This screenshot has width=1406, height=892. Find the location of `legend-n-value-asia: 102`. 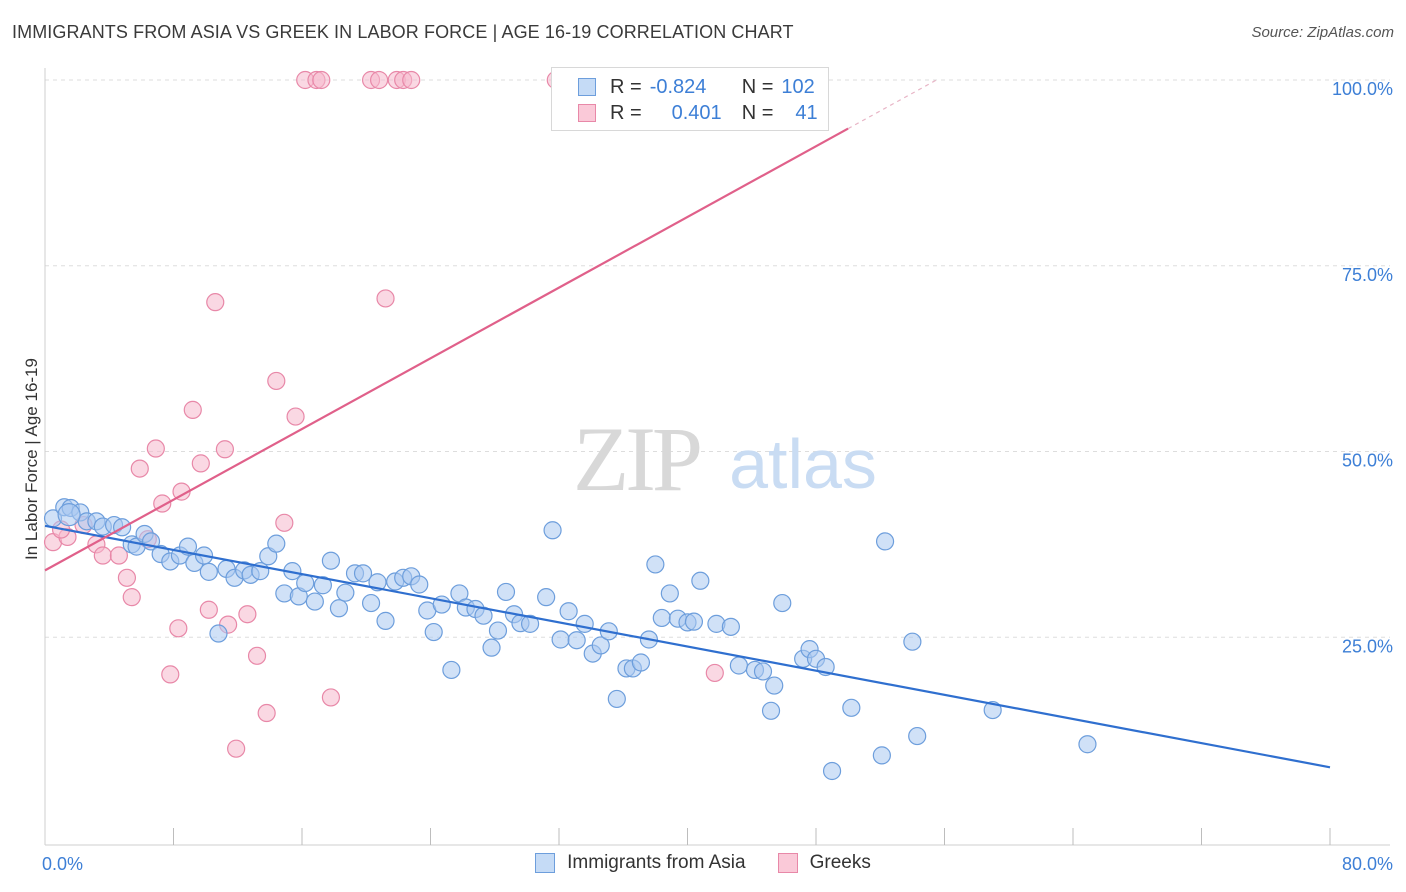

legend-n-value-asia: 102 is located at coordinates (798, 86).